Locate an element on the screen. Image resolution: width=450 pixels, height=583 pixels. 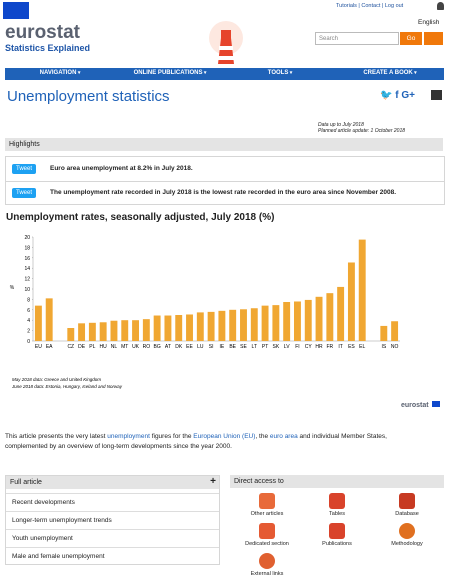
user-icon is located at coordinates (440, 6).